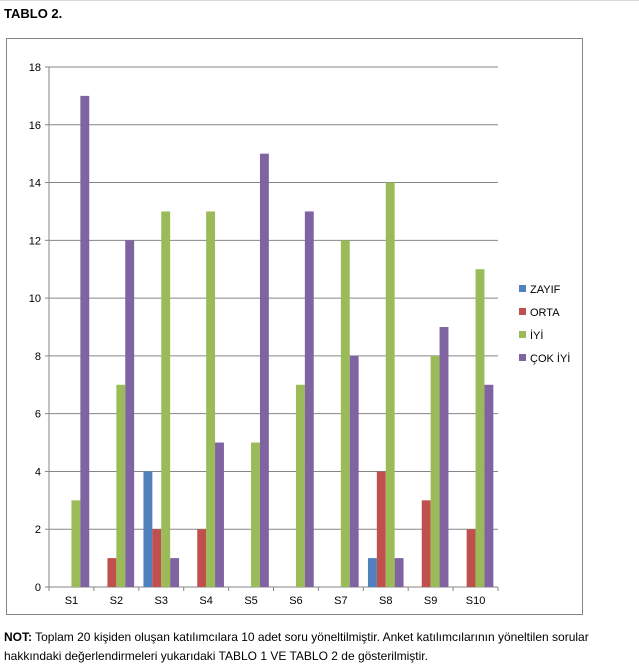  Describe the element at coordinates (38, 415) in the screenshot. I see `y-tick-label: 6` at that location.